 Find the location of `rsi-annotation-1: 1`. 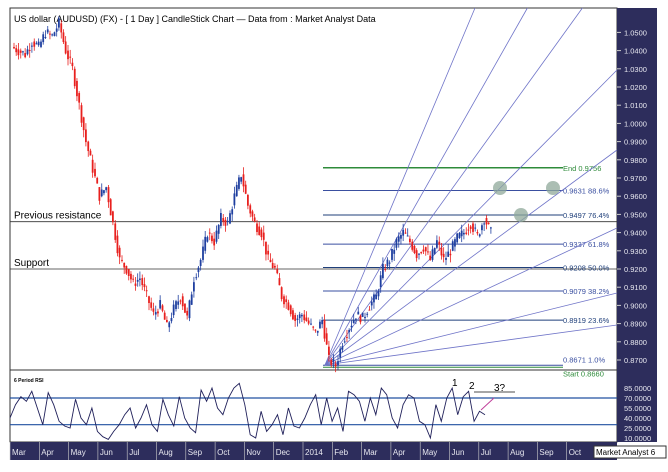

rsi-annotation-1: 1 is located at coordinates (455, 383).